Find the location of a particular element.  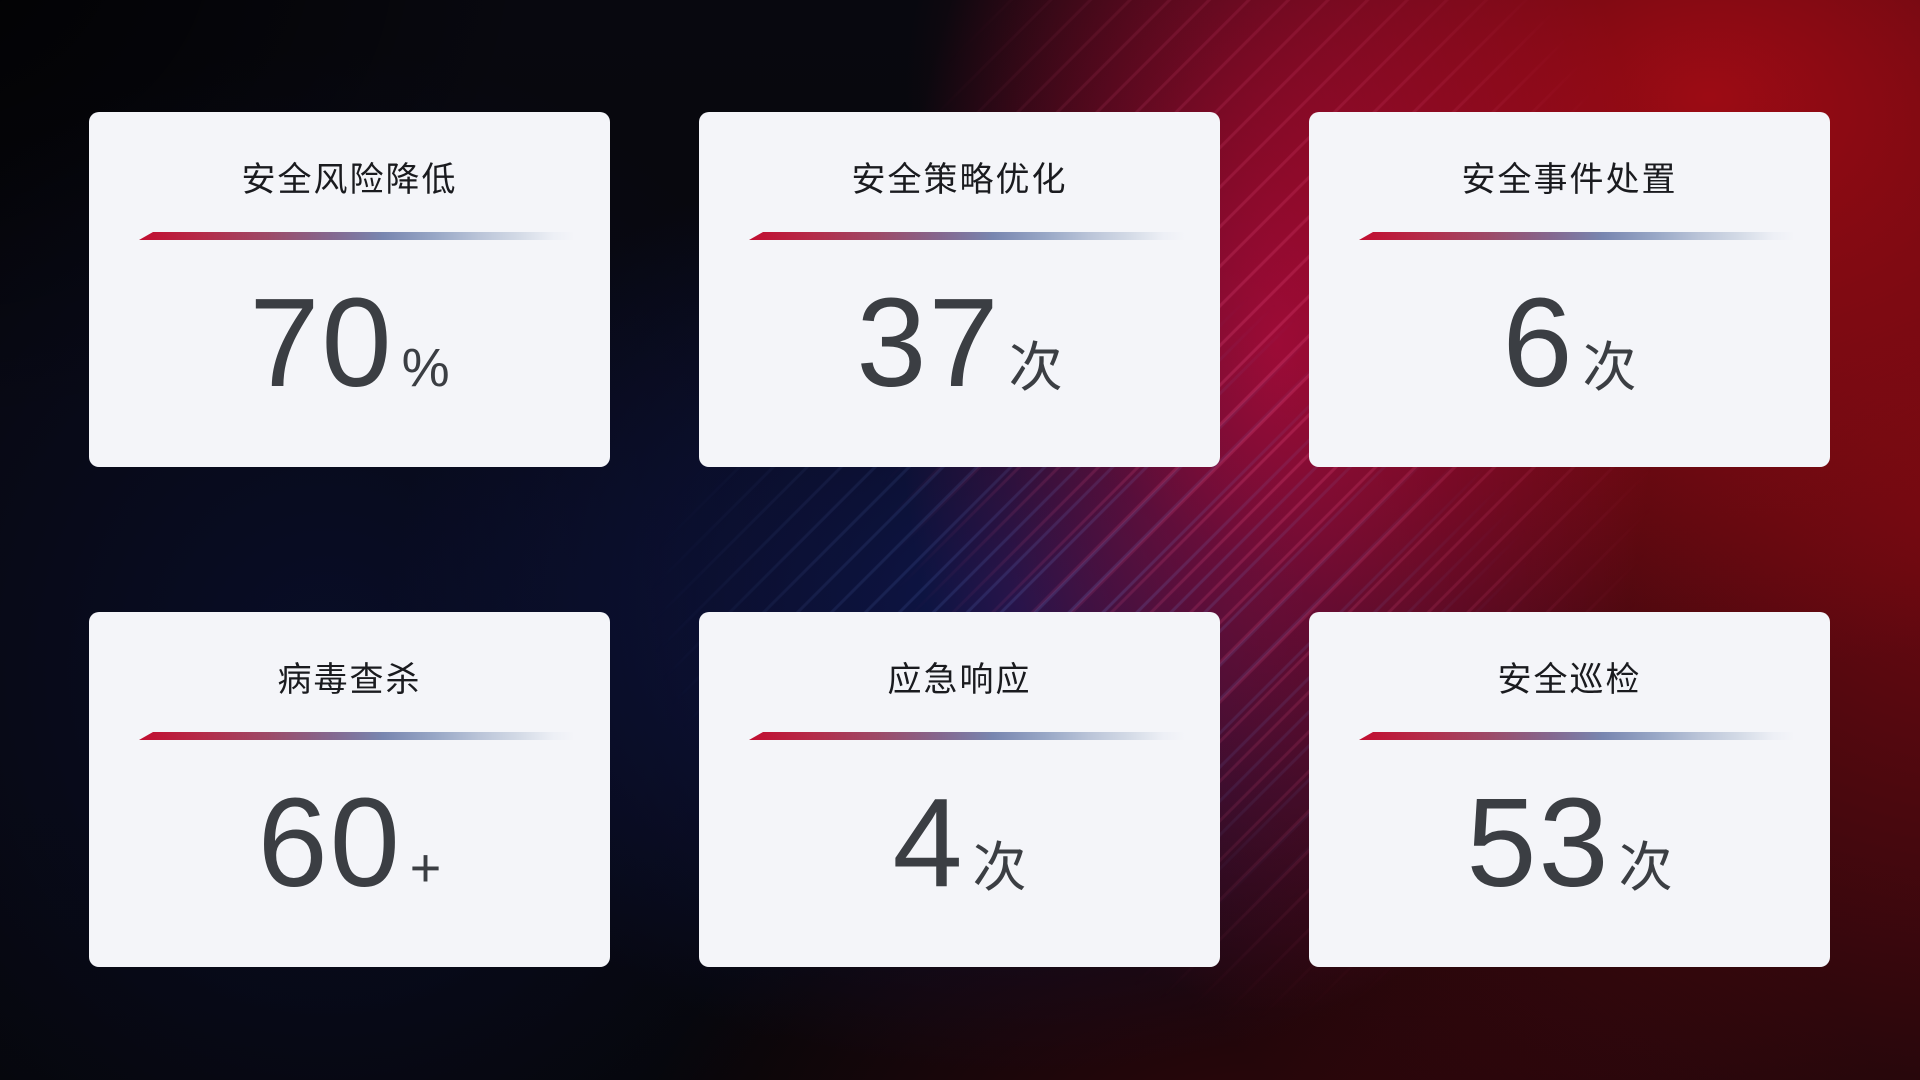

stat-value: 37 次 is located at coordinates (959, 343).